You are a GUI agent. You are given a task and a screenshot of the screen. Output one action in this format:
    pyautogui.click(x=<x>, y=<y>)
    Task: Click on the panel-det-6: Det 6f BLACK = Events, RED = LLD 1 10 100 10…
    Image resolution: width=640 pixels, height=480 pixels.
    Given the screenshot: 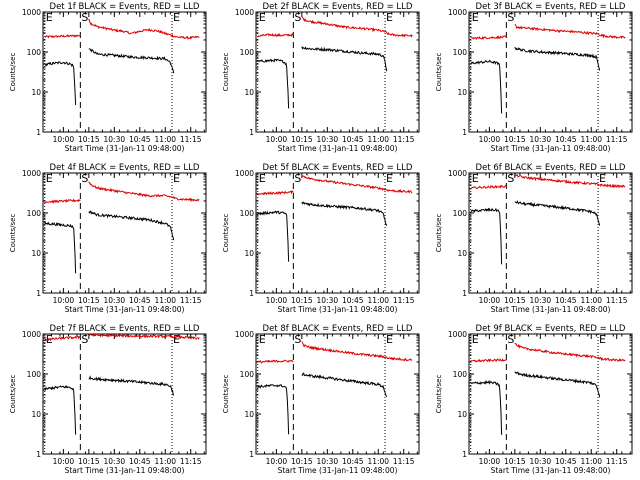 What is the action you would take?
    pyautogui.click(x=534, y=238)
    